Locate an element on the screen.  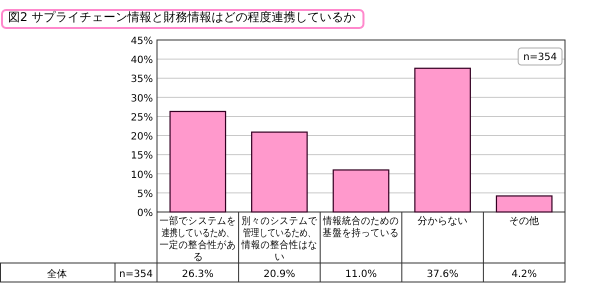
y-tick-label: 5% is located at coordinates (145, 194).